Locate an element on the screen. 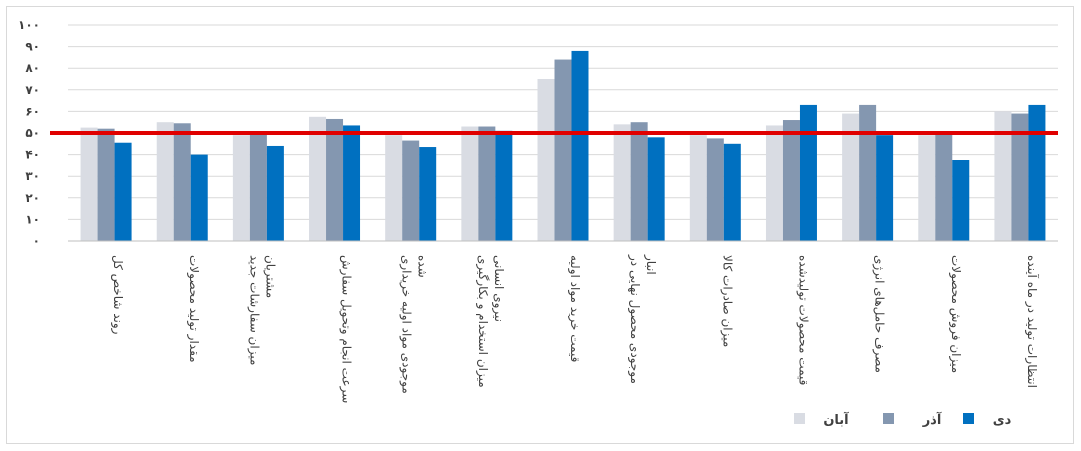 The height and width of the screenshot is (451, 1081). category-label-line: سرعت انجام وتحویل سفارش is located at coordinates (346, 329).